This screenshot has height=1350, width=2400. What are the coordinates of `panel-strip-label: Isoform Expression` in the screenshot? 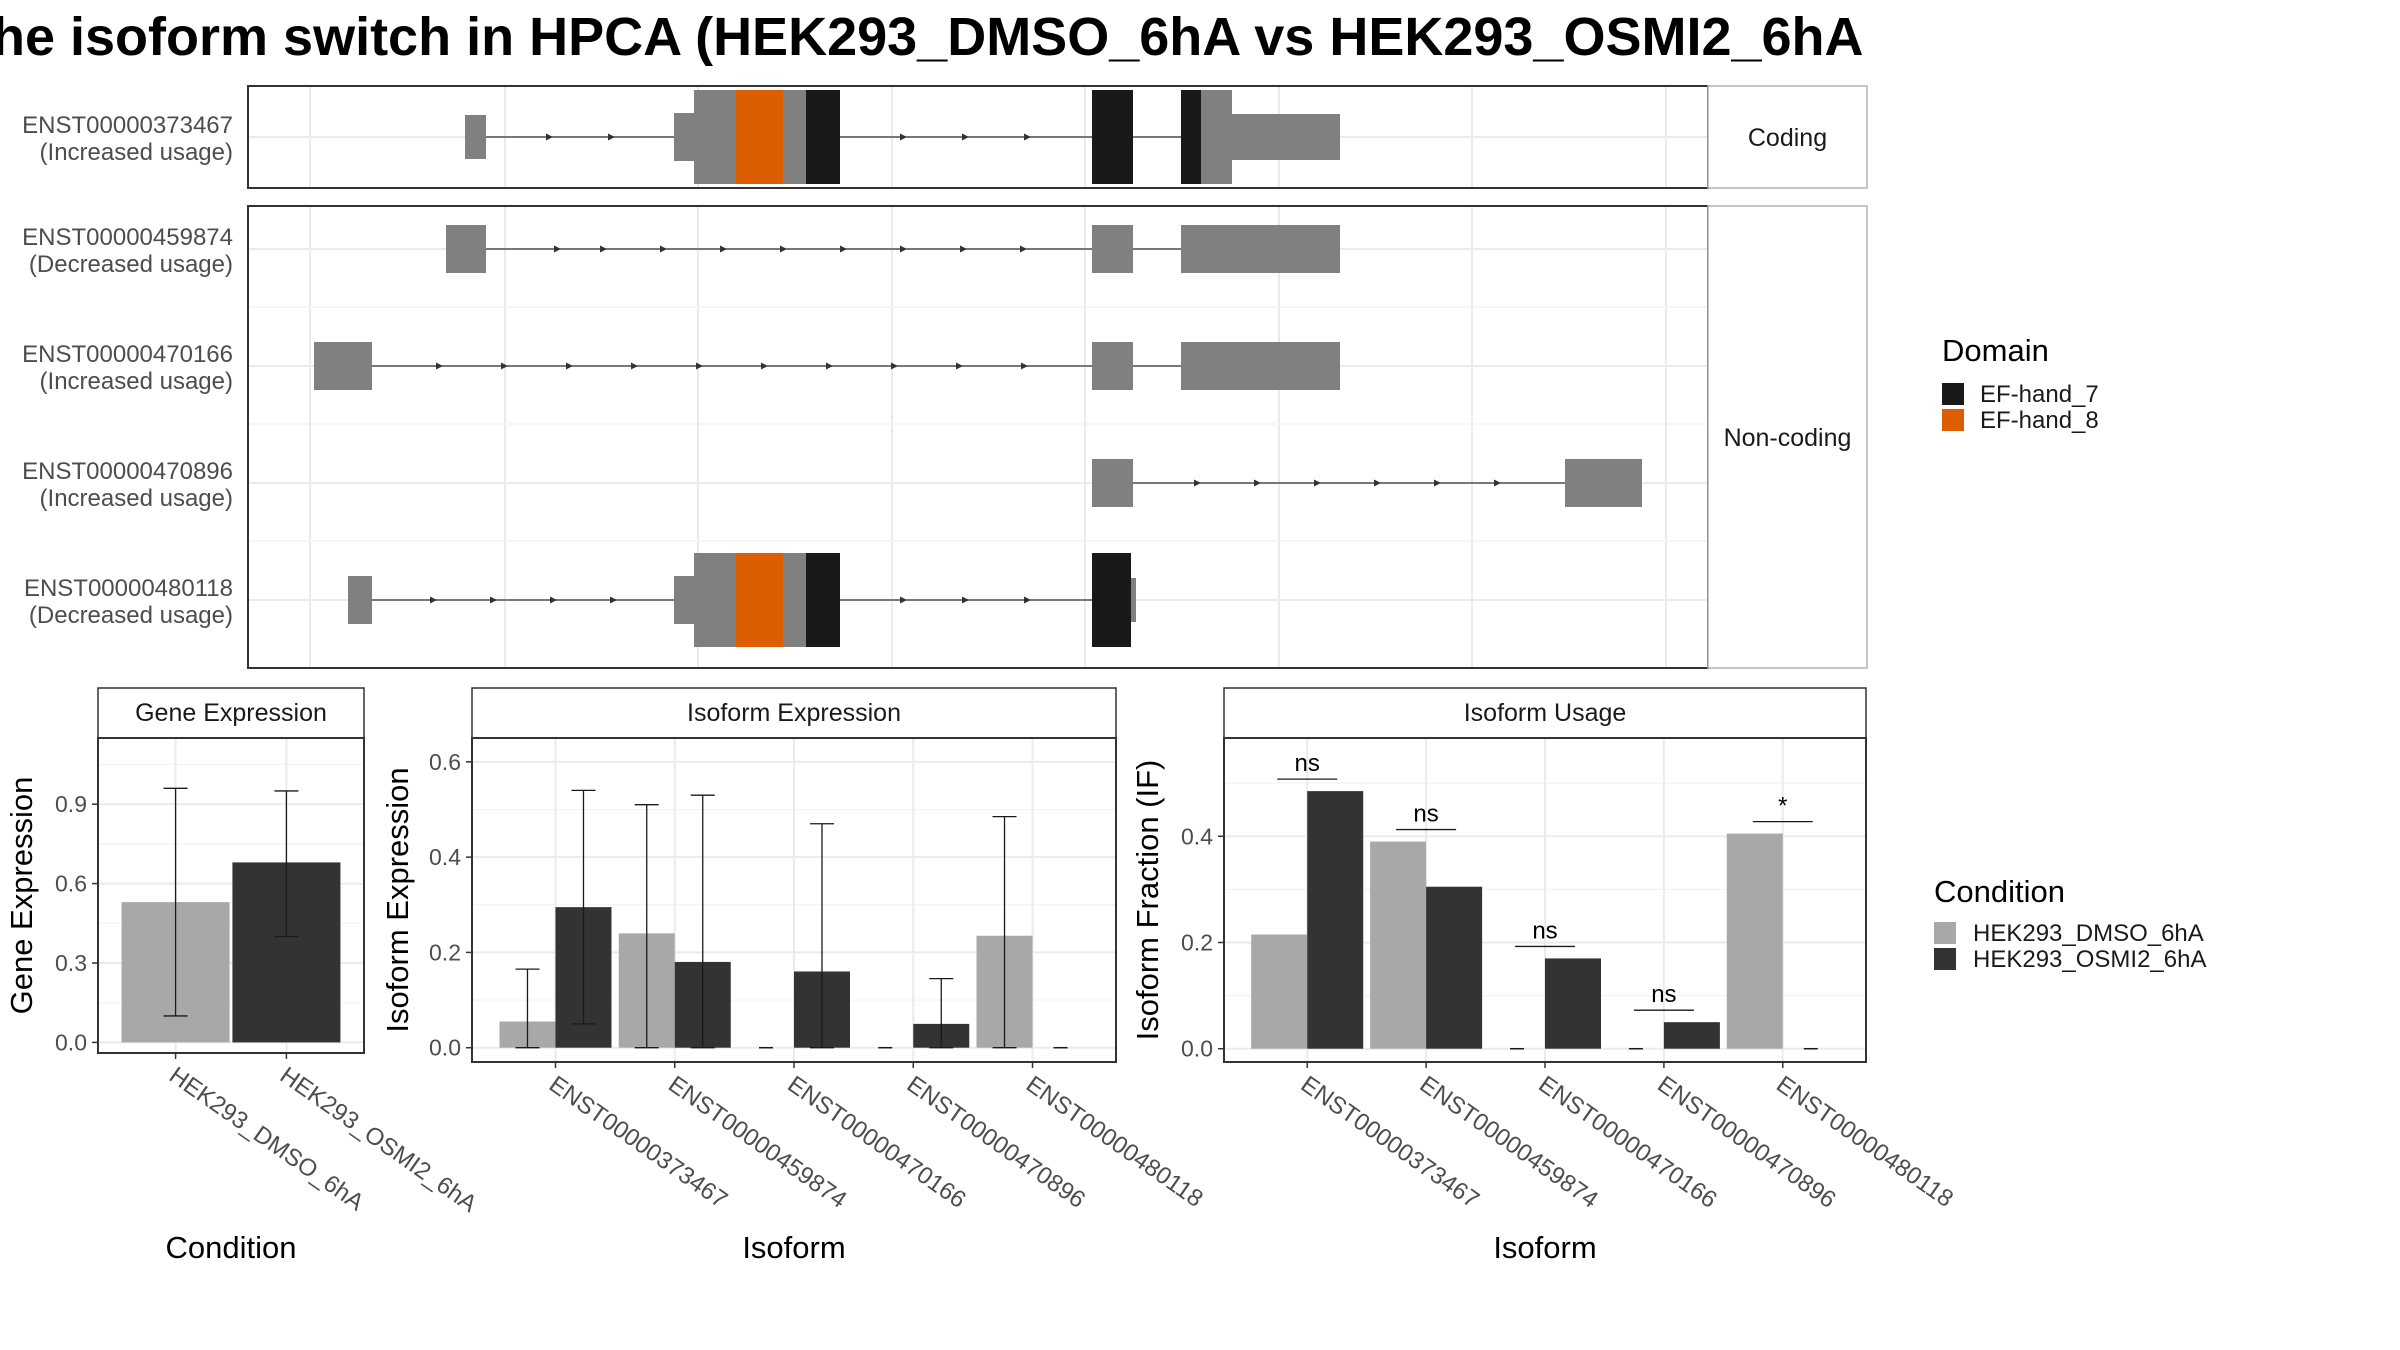 It's located at (794, 713).